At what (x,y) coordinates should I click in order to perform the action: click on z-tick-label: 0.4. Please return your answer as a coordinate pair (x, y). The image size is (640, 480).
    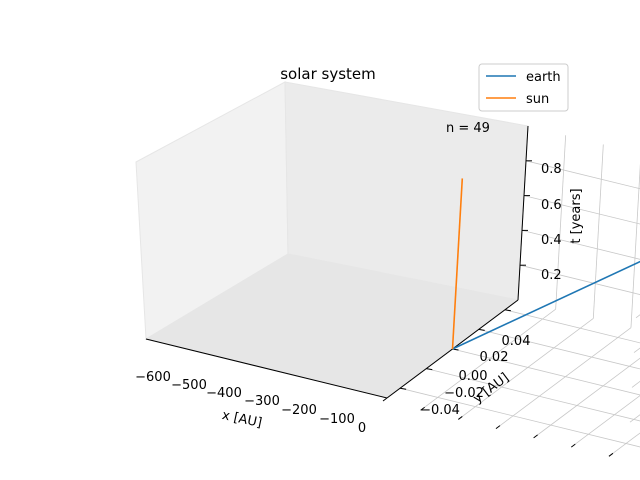
    Looking at the image, I should click on (551, 240).